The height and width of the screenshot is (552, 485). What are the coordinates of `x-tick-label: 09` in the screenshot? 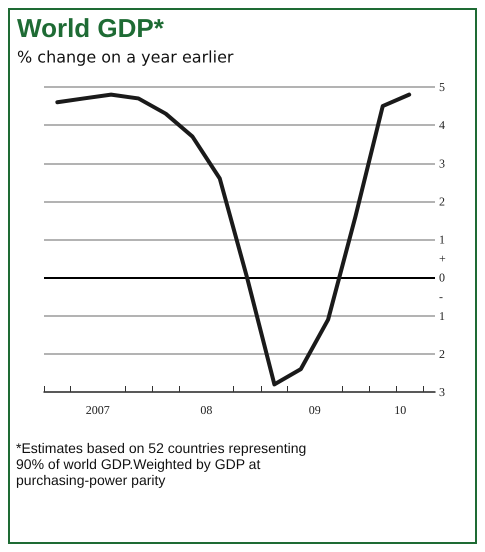 It's located at (314, 410).